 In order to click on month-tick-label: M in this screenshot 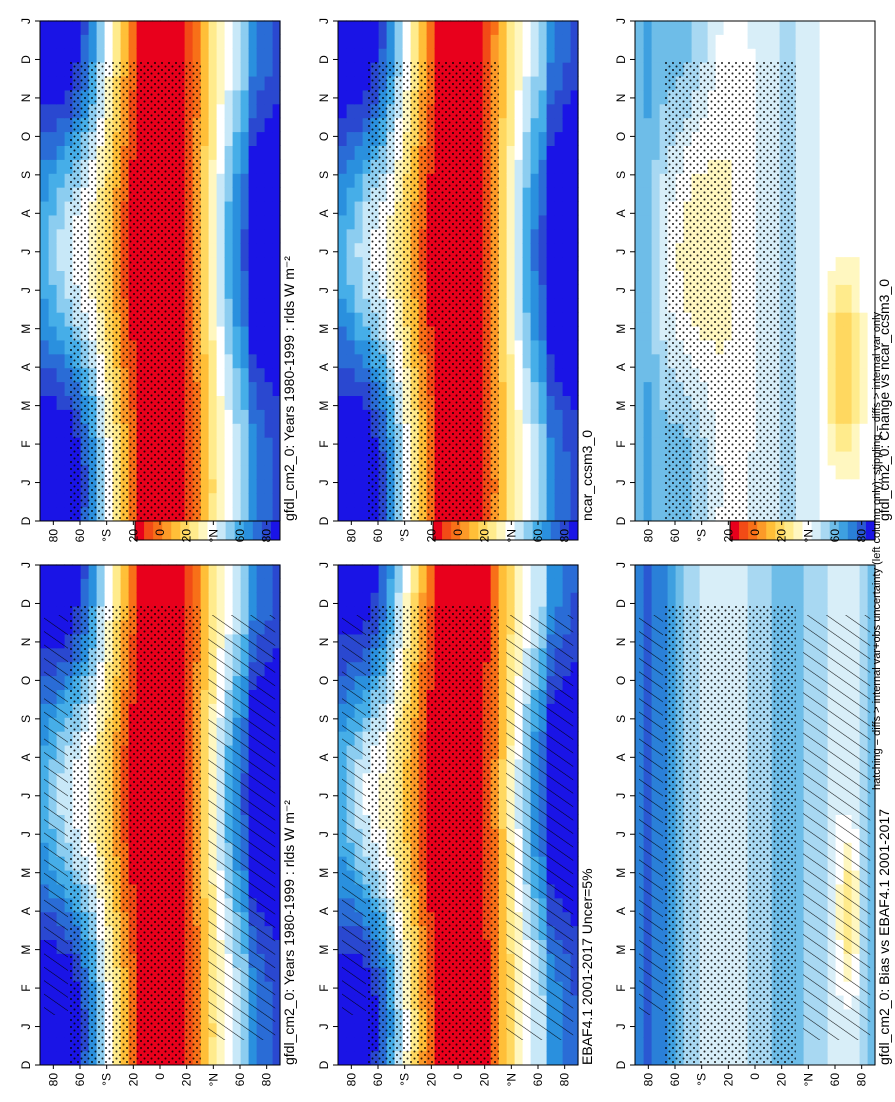, I will do `click(26, 950)`.